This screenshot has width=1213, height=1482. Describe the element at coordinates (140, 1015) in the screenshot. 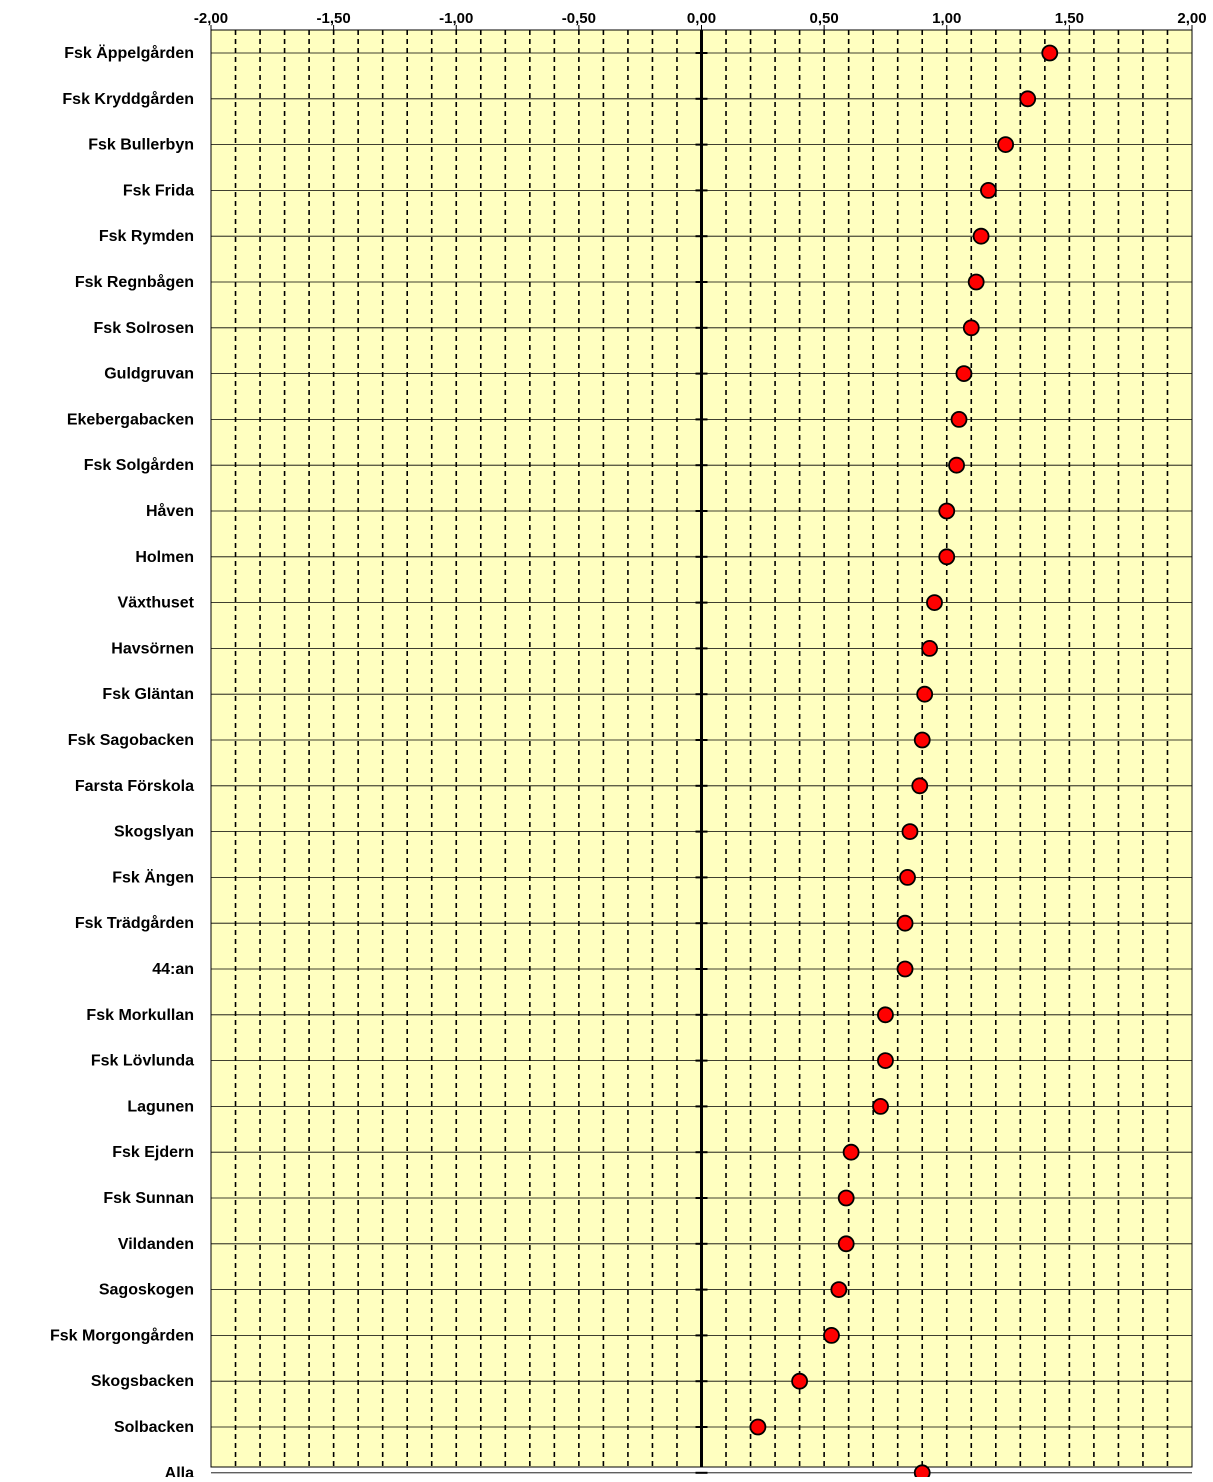

I see `category-label: Fsk Morkullan` at that location.